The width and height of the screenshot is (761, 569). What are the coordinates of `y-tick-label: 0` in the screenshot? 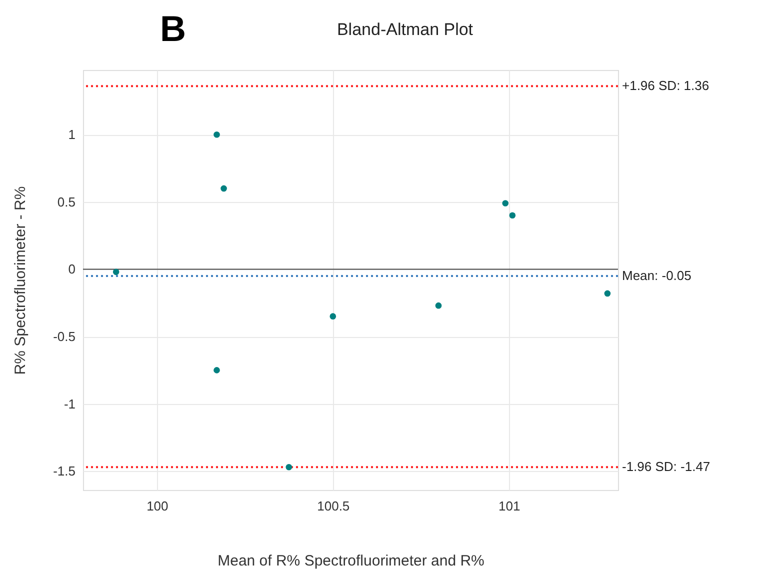 It's located at (72, 269).